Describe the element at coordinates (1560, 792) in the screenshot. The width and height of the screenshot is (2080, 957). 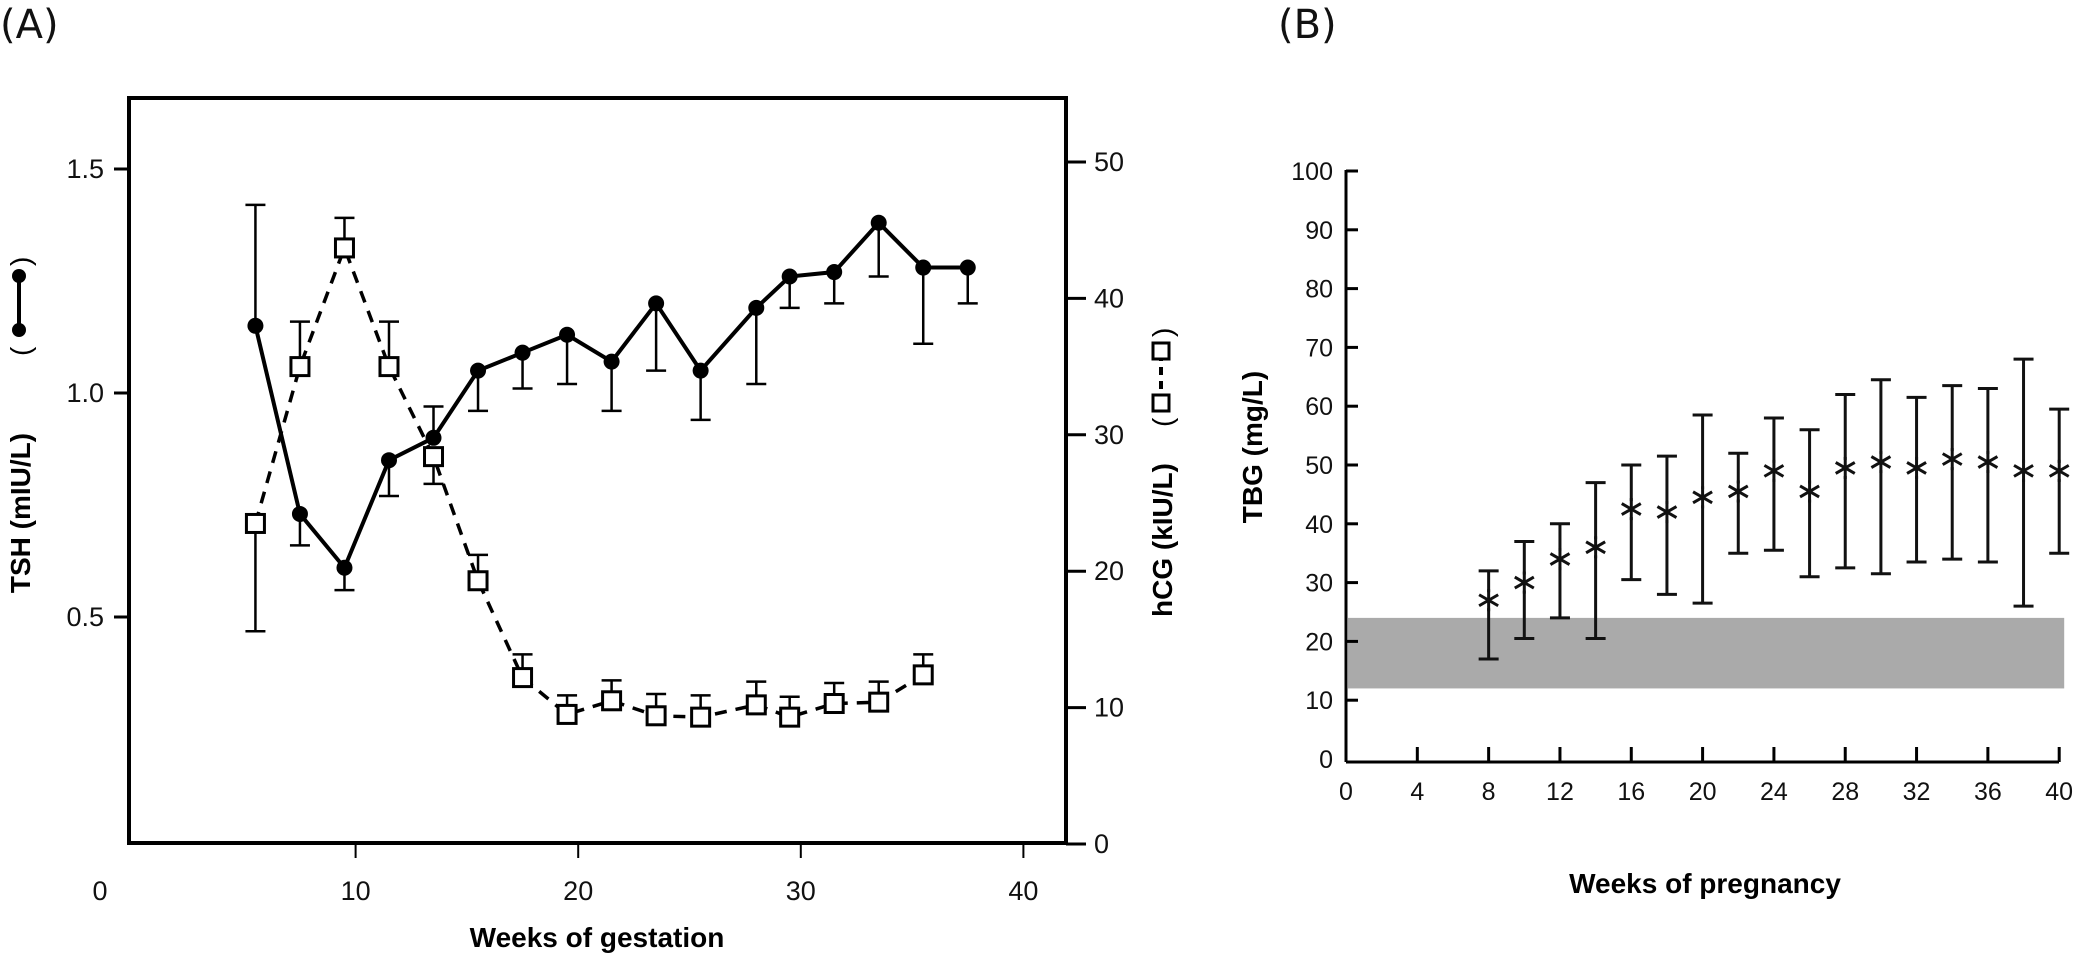
I see `x-tick-label: 12` at that location.